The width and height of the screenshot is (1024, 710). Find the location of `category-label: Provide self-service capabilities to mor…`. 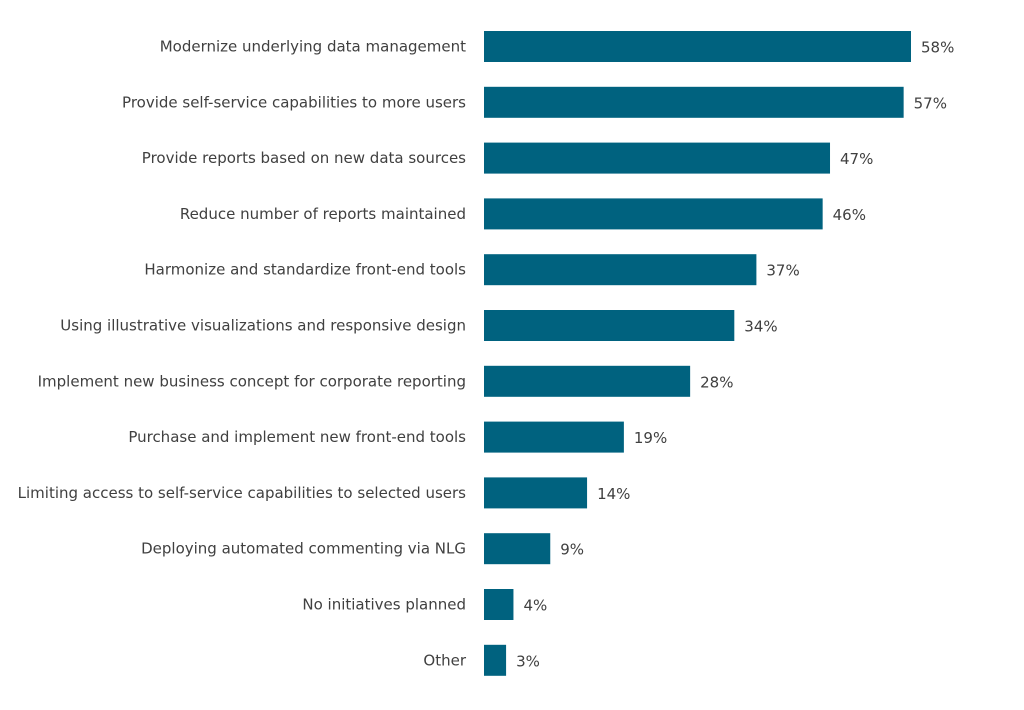

category-label: Provide self-service capabilities to mor… is located at coordinates (294, 102).